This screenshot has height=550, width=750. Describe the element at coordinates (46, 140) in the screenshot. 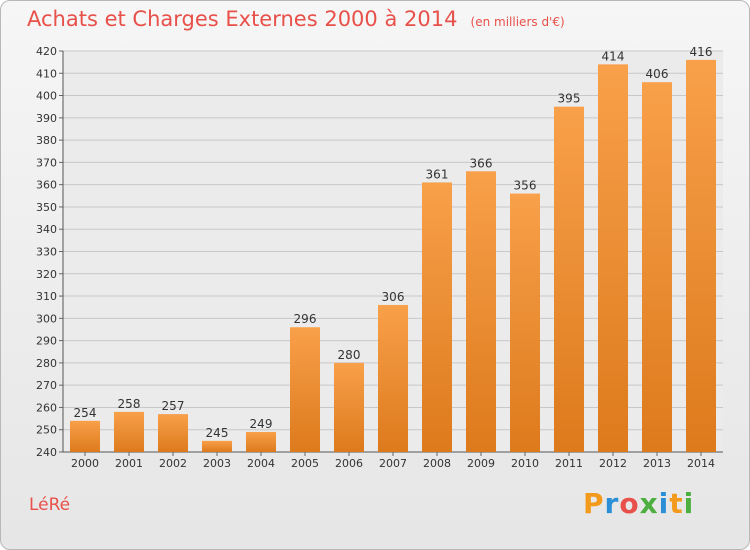

I see `y-tick-label: 380` at that location.